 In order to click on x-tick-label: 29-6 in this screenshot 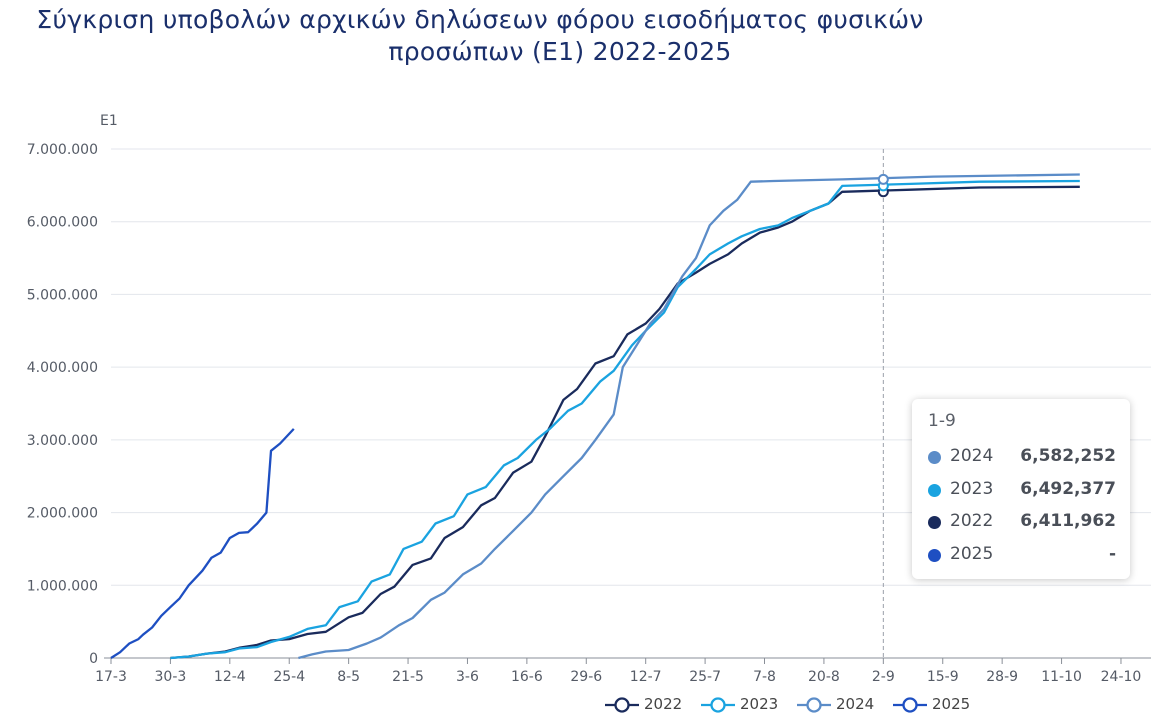, I will do `click(586, 677)`.